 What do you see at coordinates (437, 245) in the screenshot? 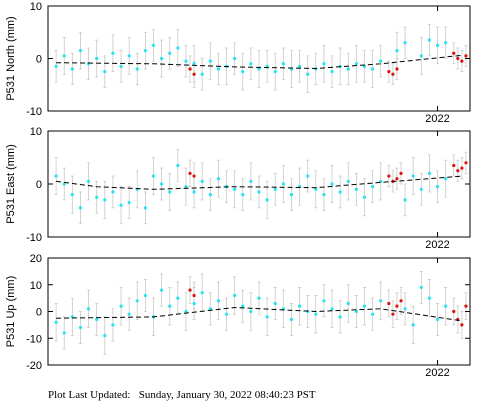
I see `east-xtick-label: 2022` at bounding box center [437, 245].